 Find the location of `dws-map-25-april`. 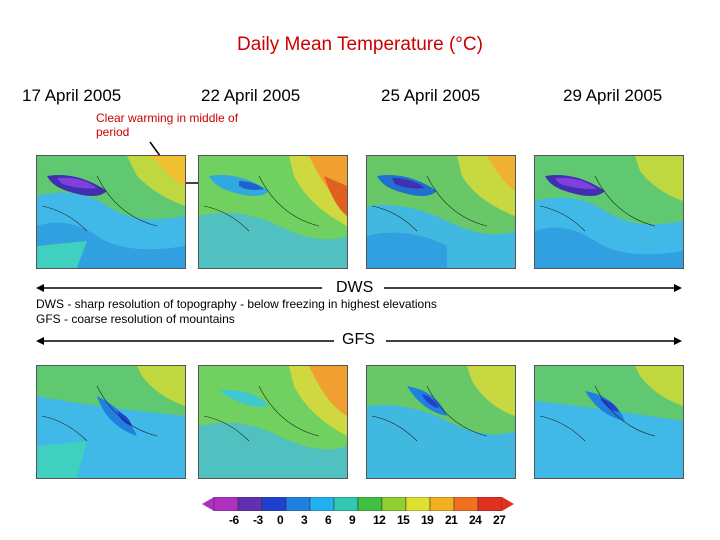

dws-map-25-april is located at coordinates (441, 212).